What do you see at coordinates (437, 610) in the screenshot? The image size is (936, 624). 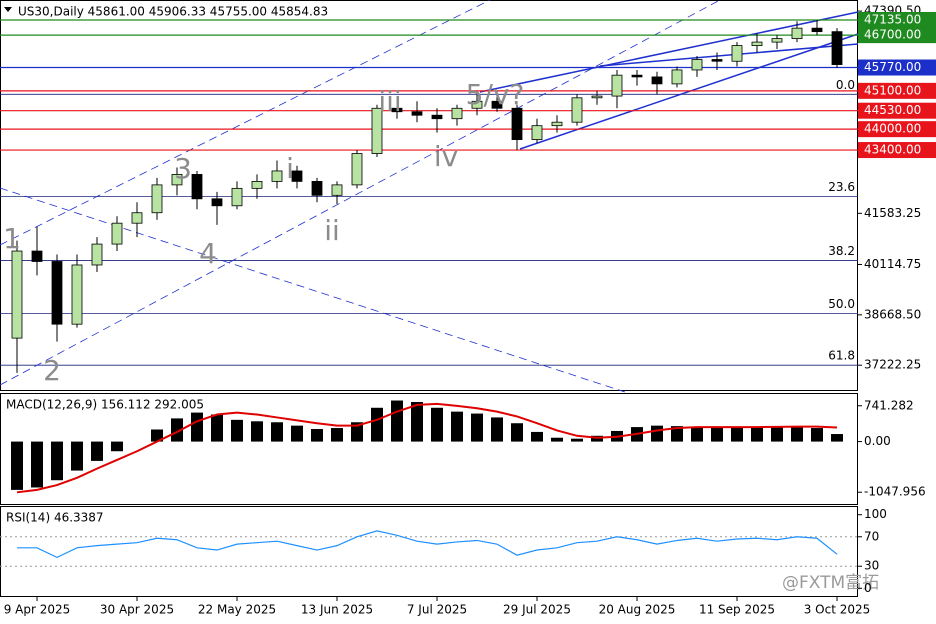 I see `x-tick-label: 7 Jul 2025` at bounding box center [437, 610].